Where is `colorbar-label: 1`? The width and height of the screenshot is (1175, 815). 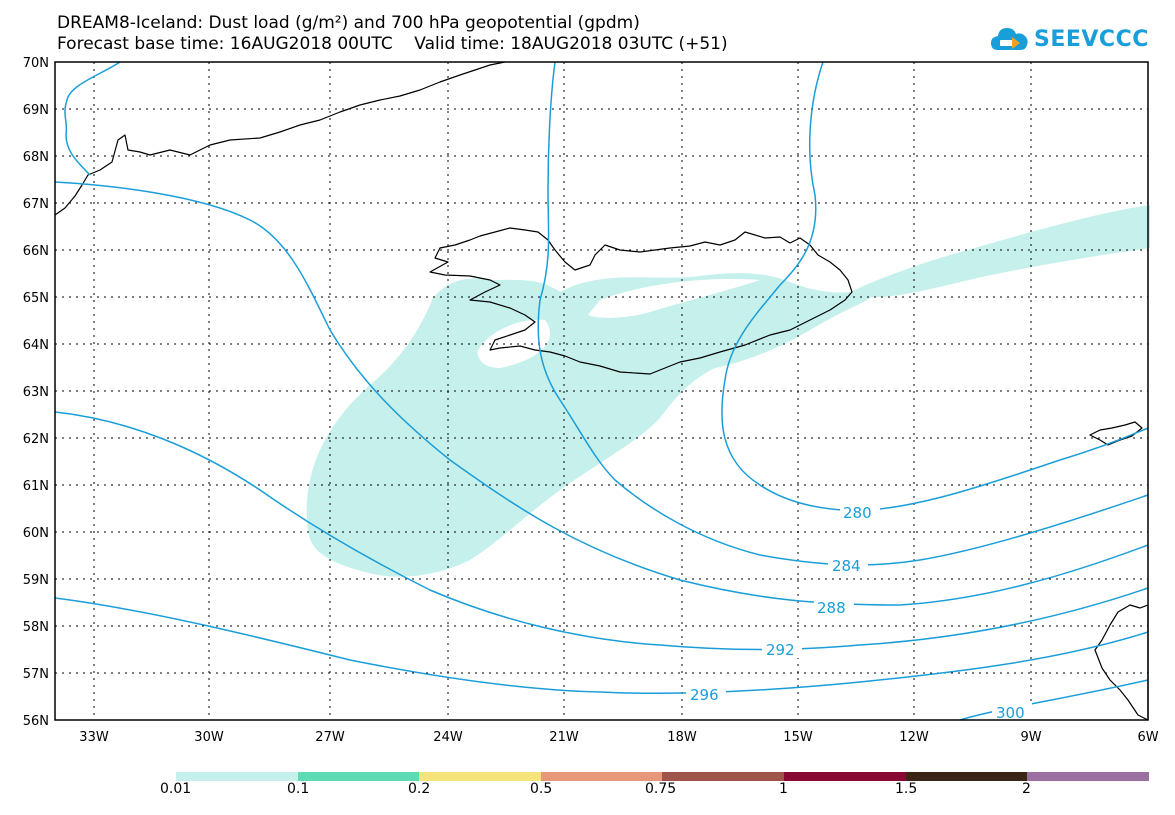 colorbar-label: 1 is located at coordinates (783, 789).